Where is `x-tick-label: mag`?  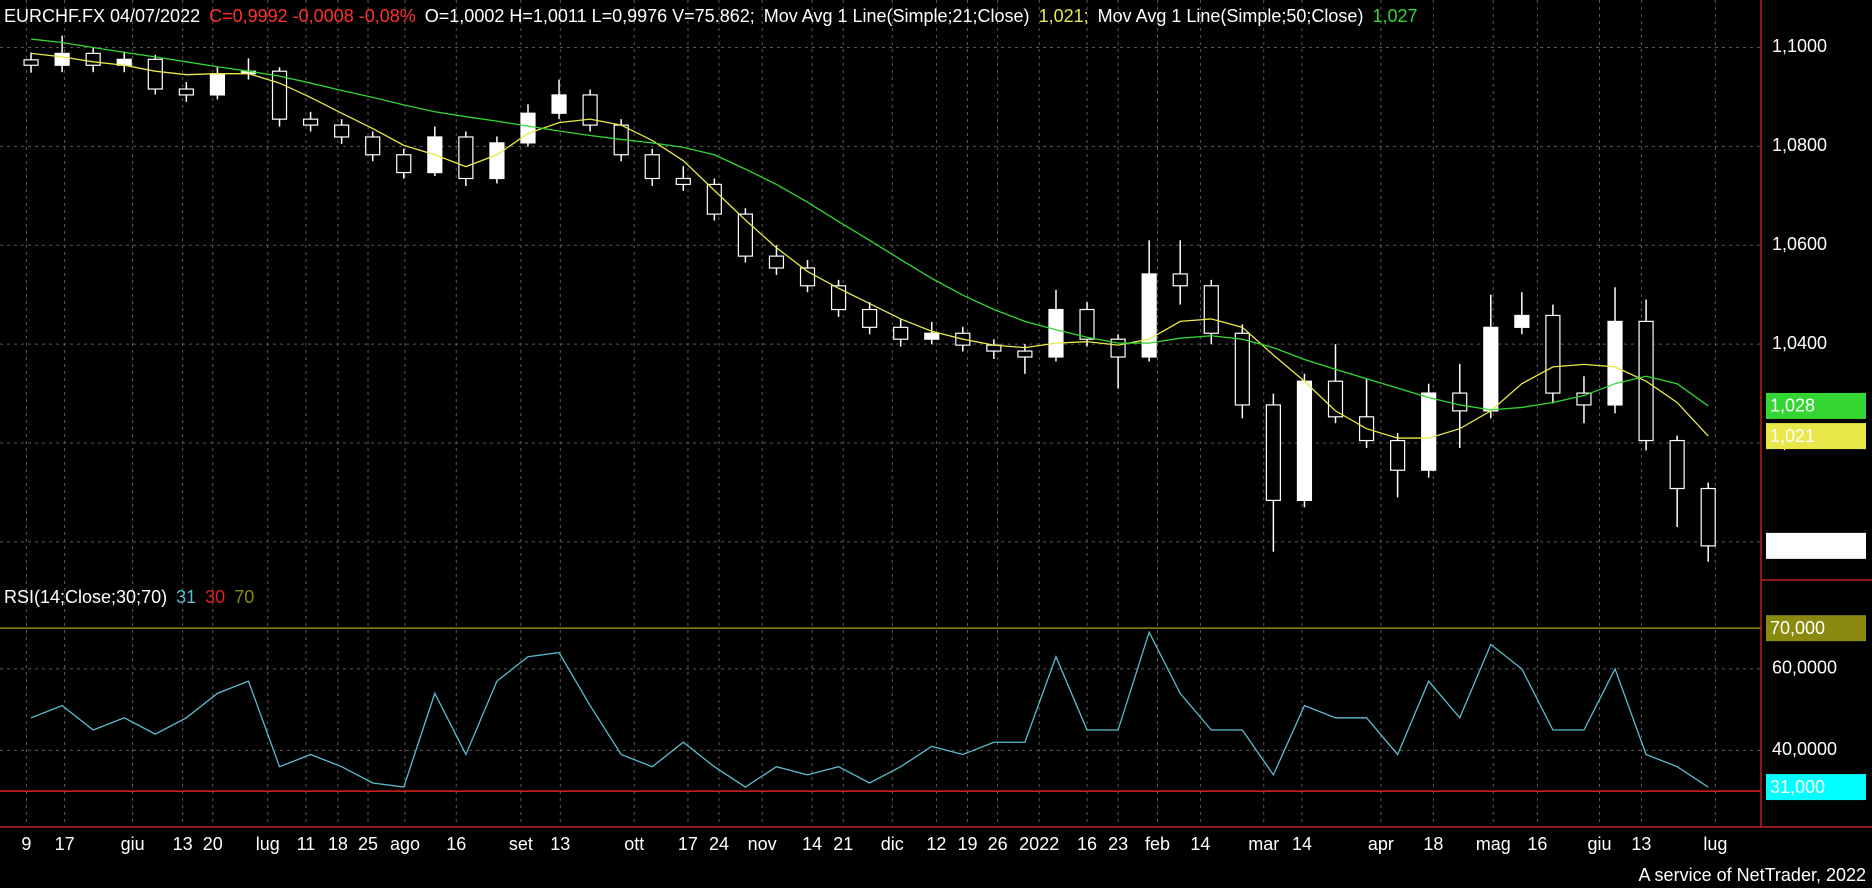 x-tick-label: mag is located at coordinates (1493, 844).